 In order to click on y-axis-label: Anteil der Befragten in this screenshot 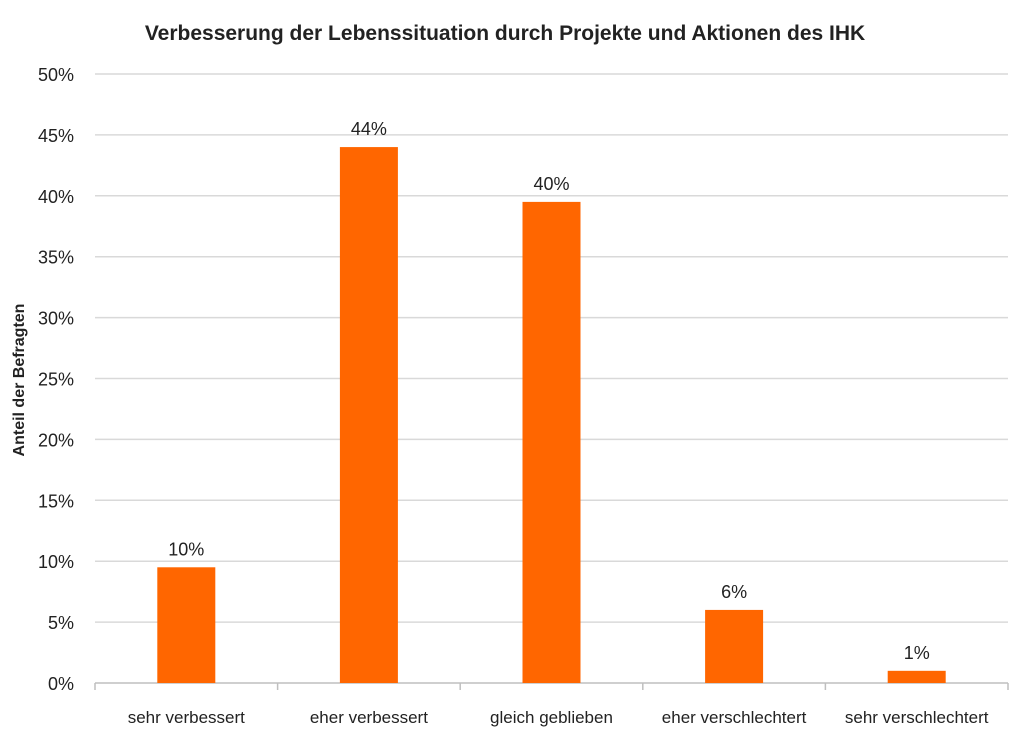, I will do `click(19, 380)`.